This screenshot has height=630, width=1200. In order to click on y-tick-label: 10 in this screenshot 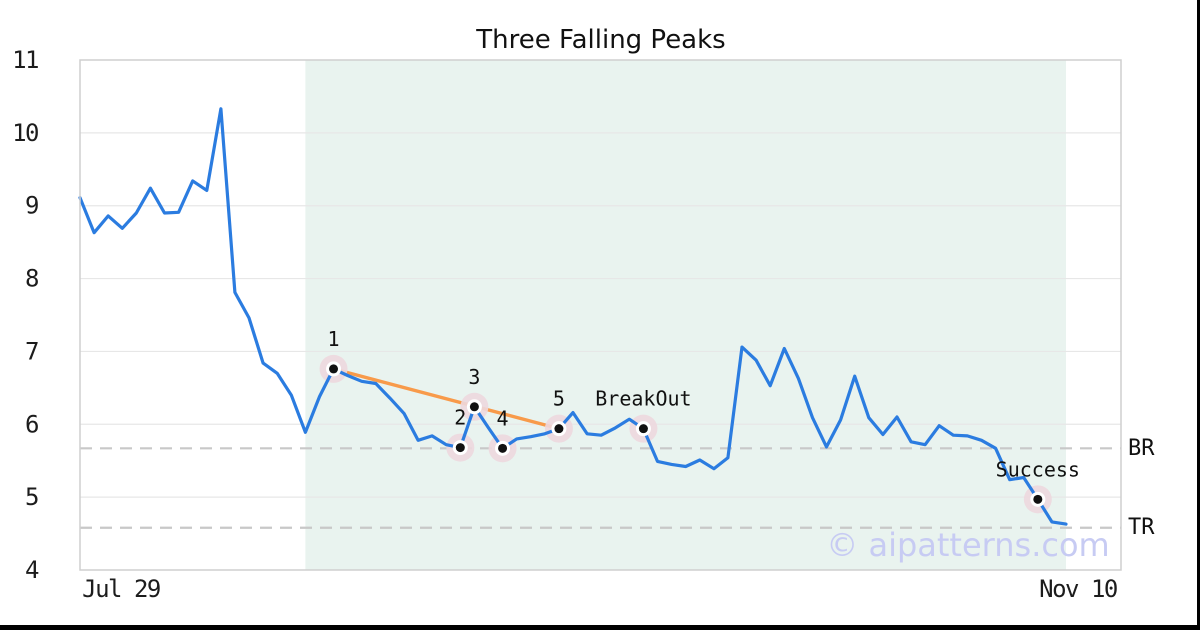, I will do `click(25, 133)`.